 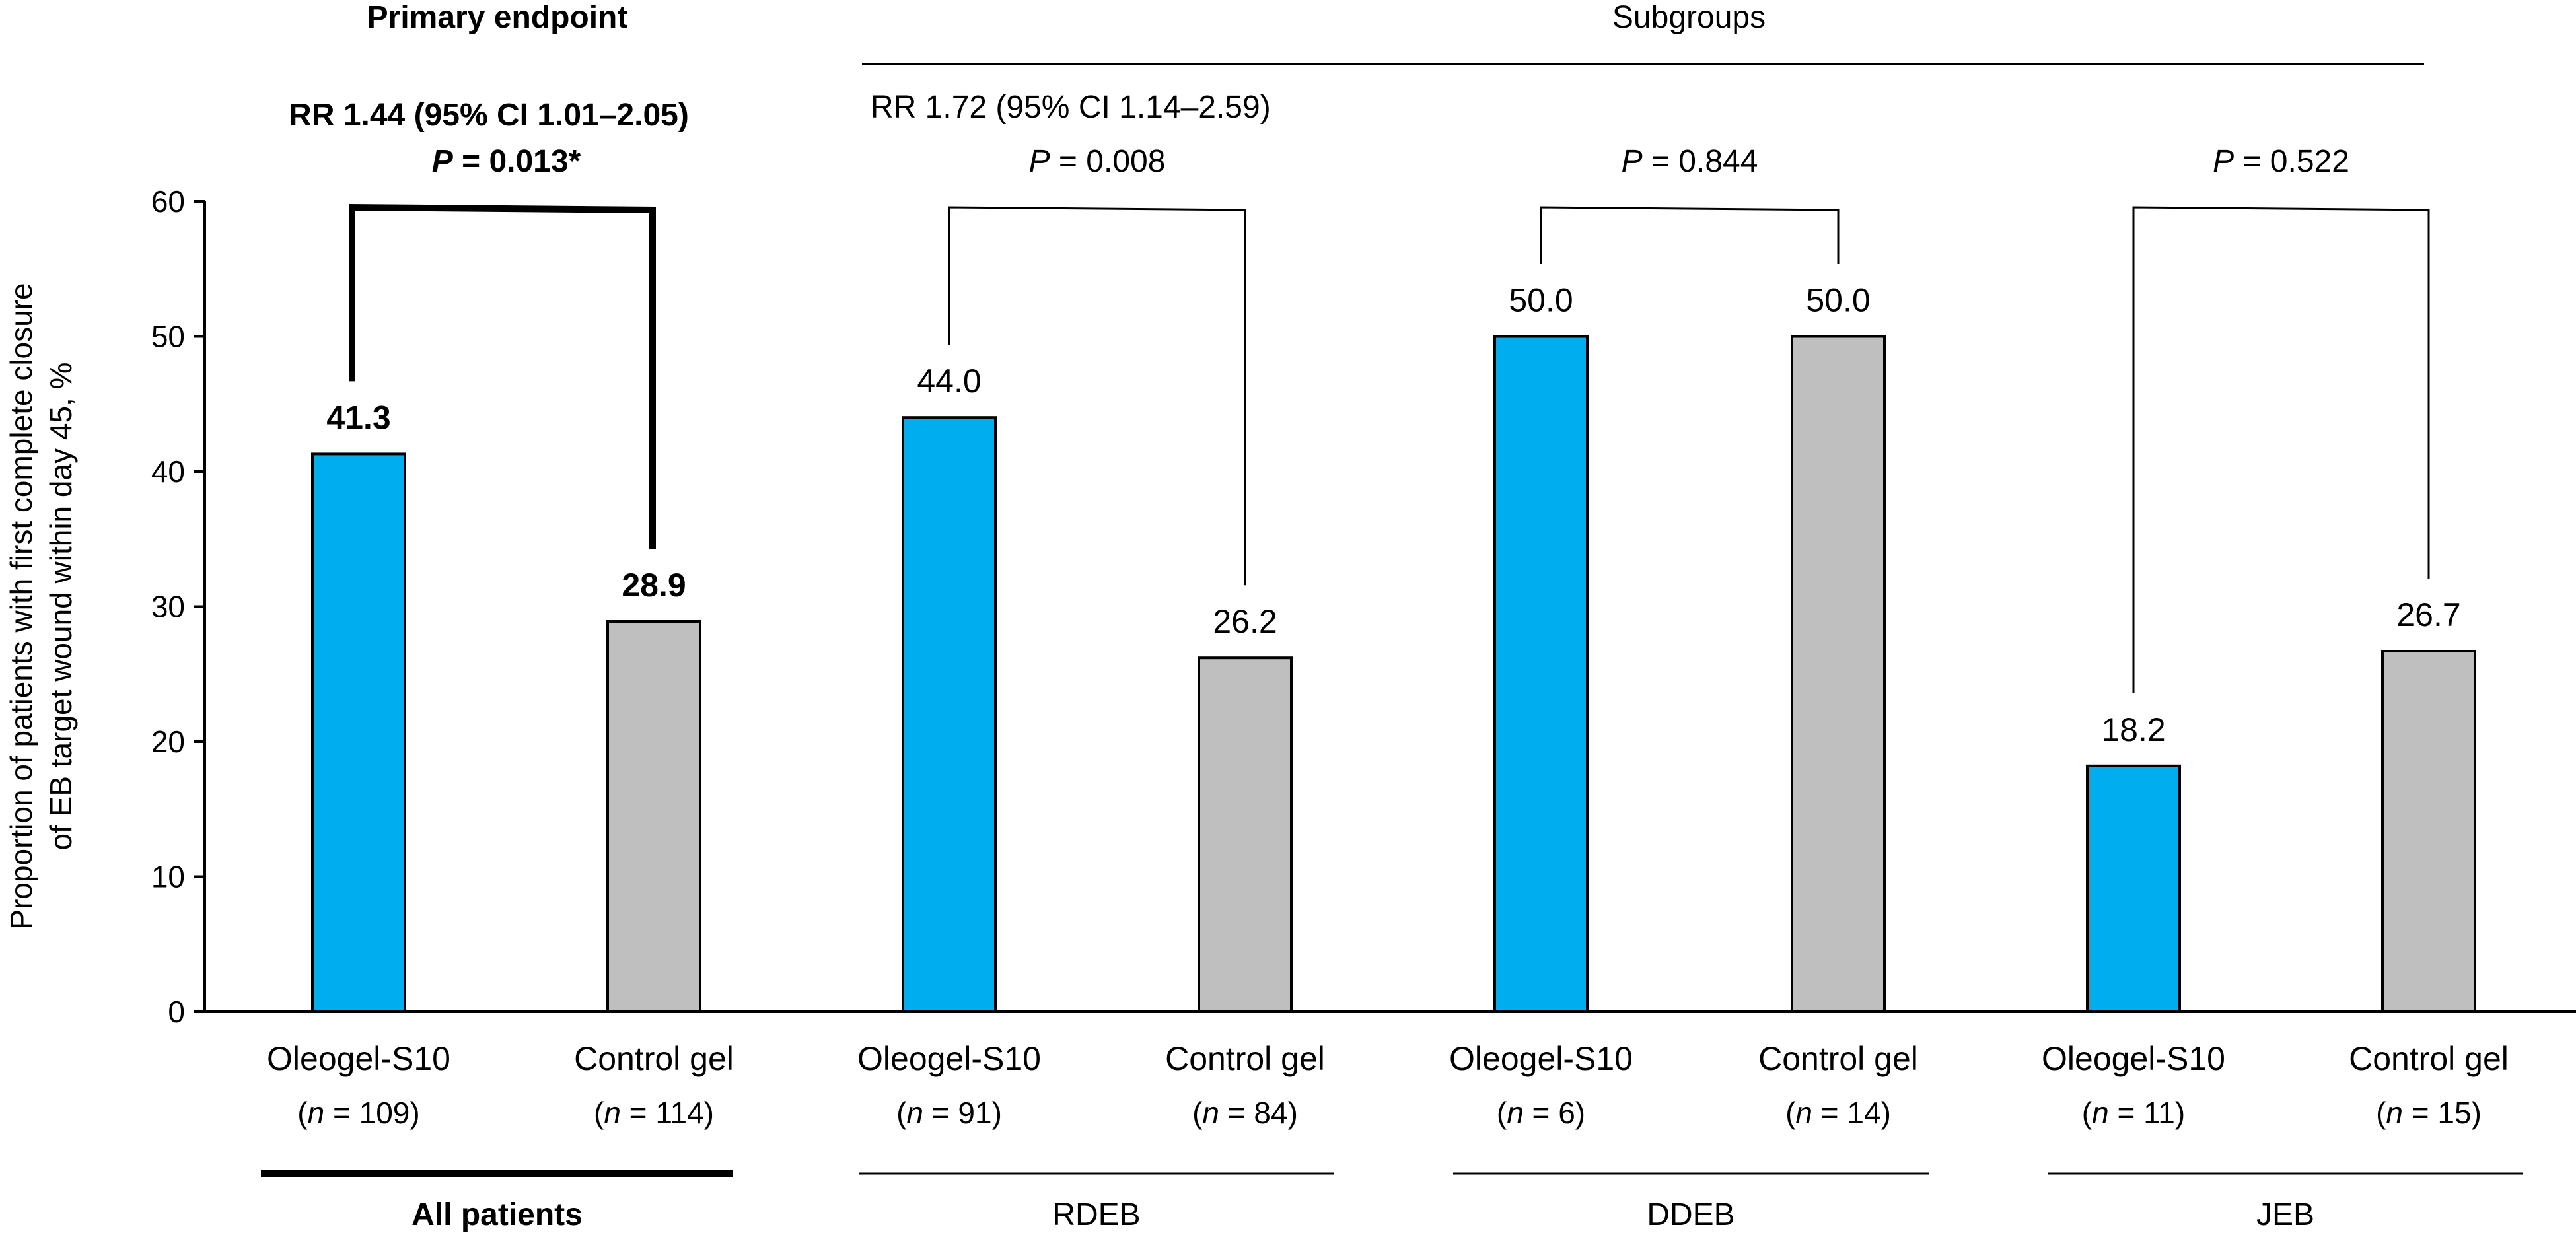 What do you see at coordinates (506, 161) in the screenshot?
I see `p-value: P = 0.013*` at bounding box center [506, 161].